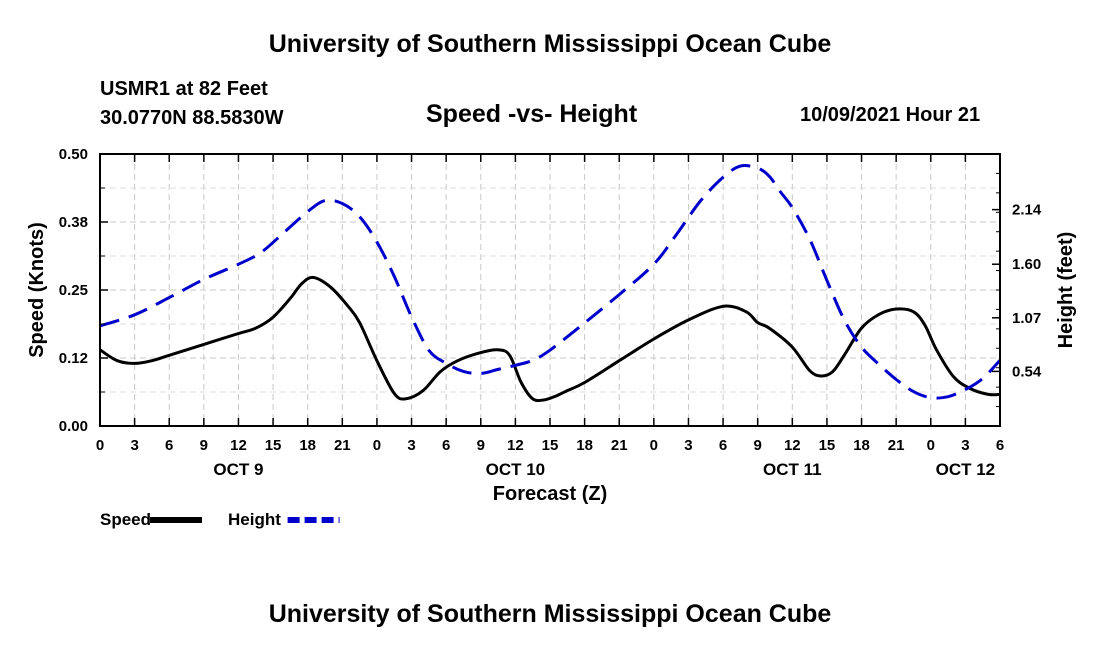  What do you see at coordinates (220, 519) in the screenshot?
I see `legend: Speed Height` at bounding box center [220, 519].